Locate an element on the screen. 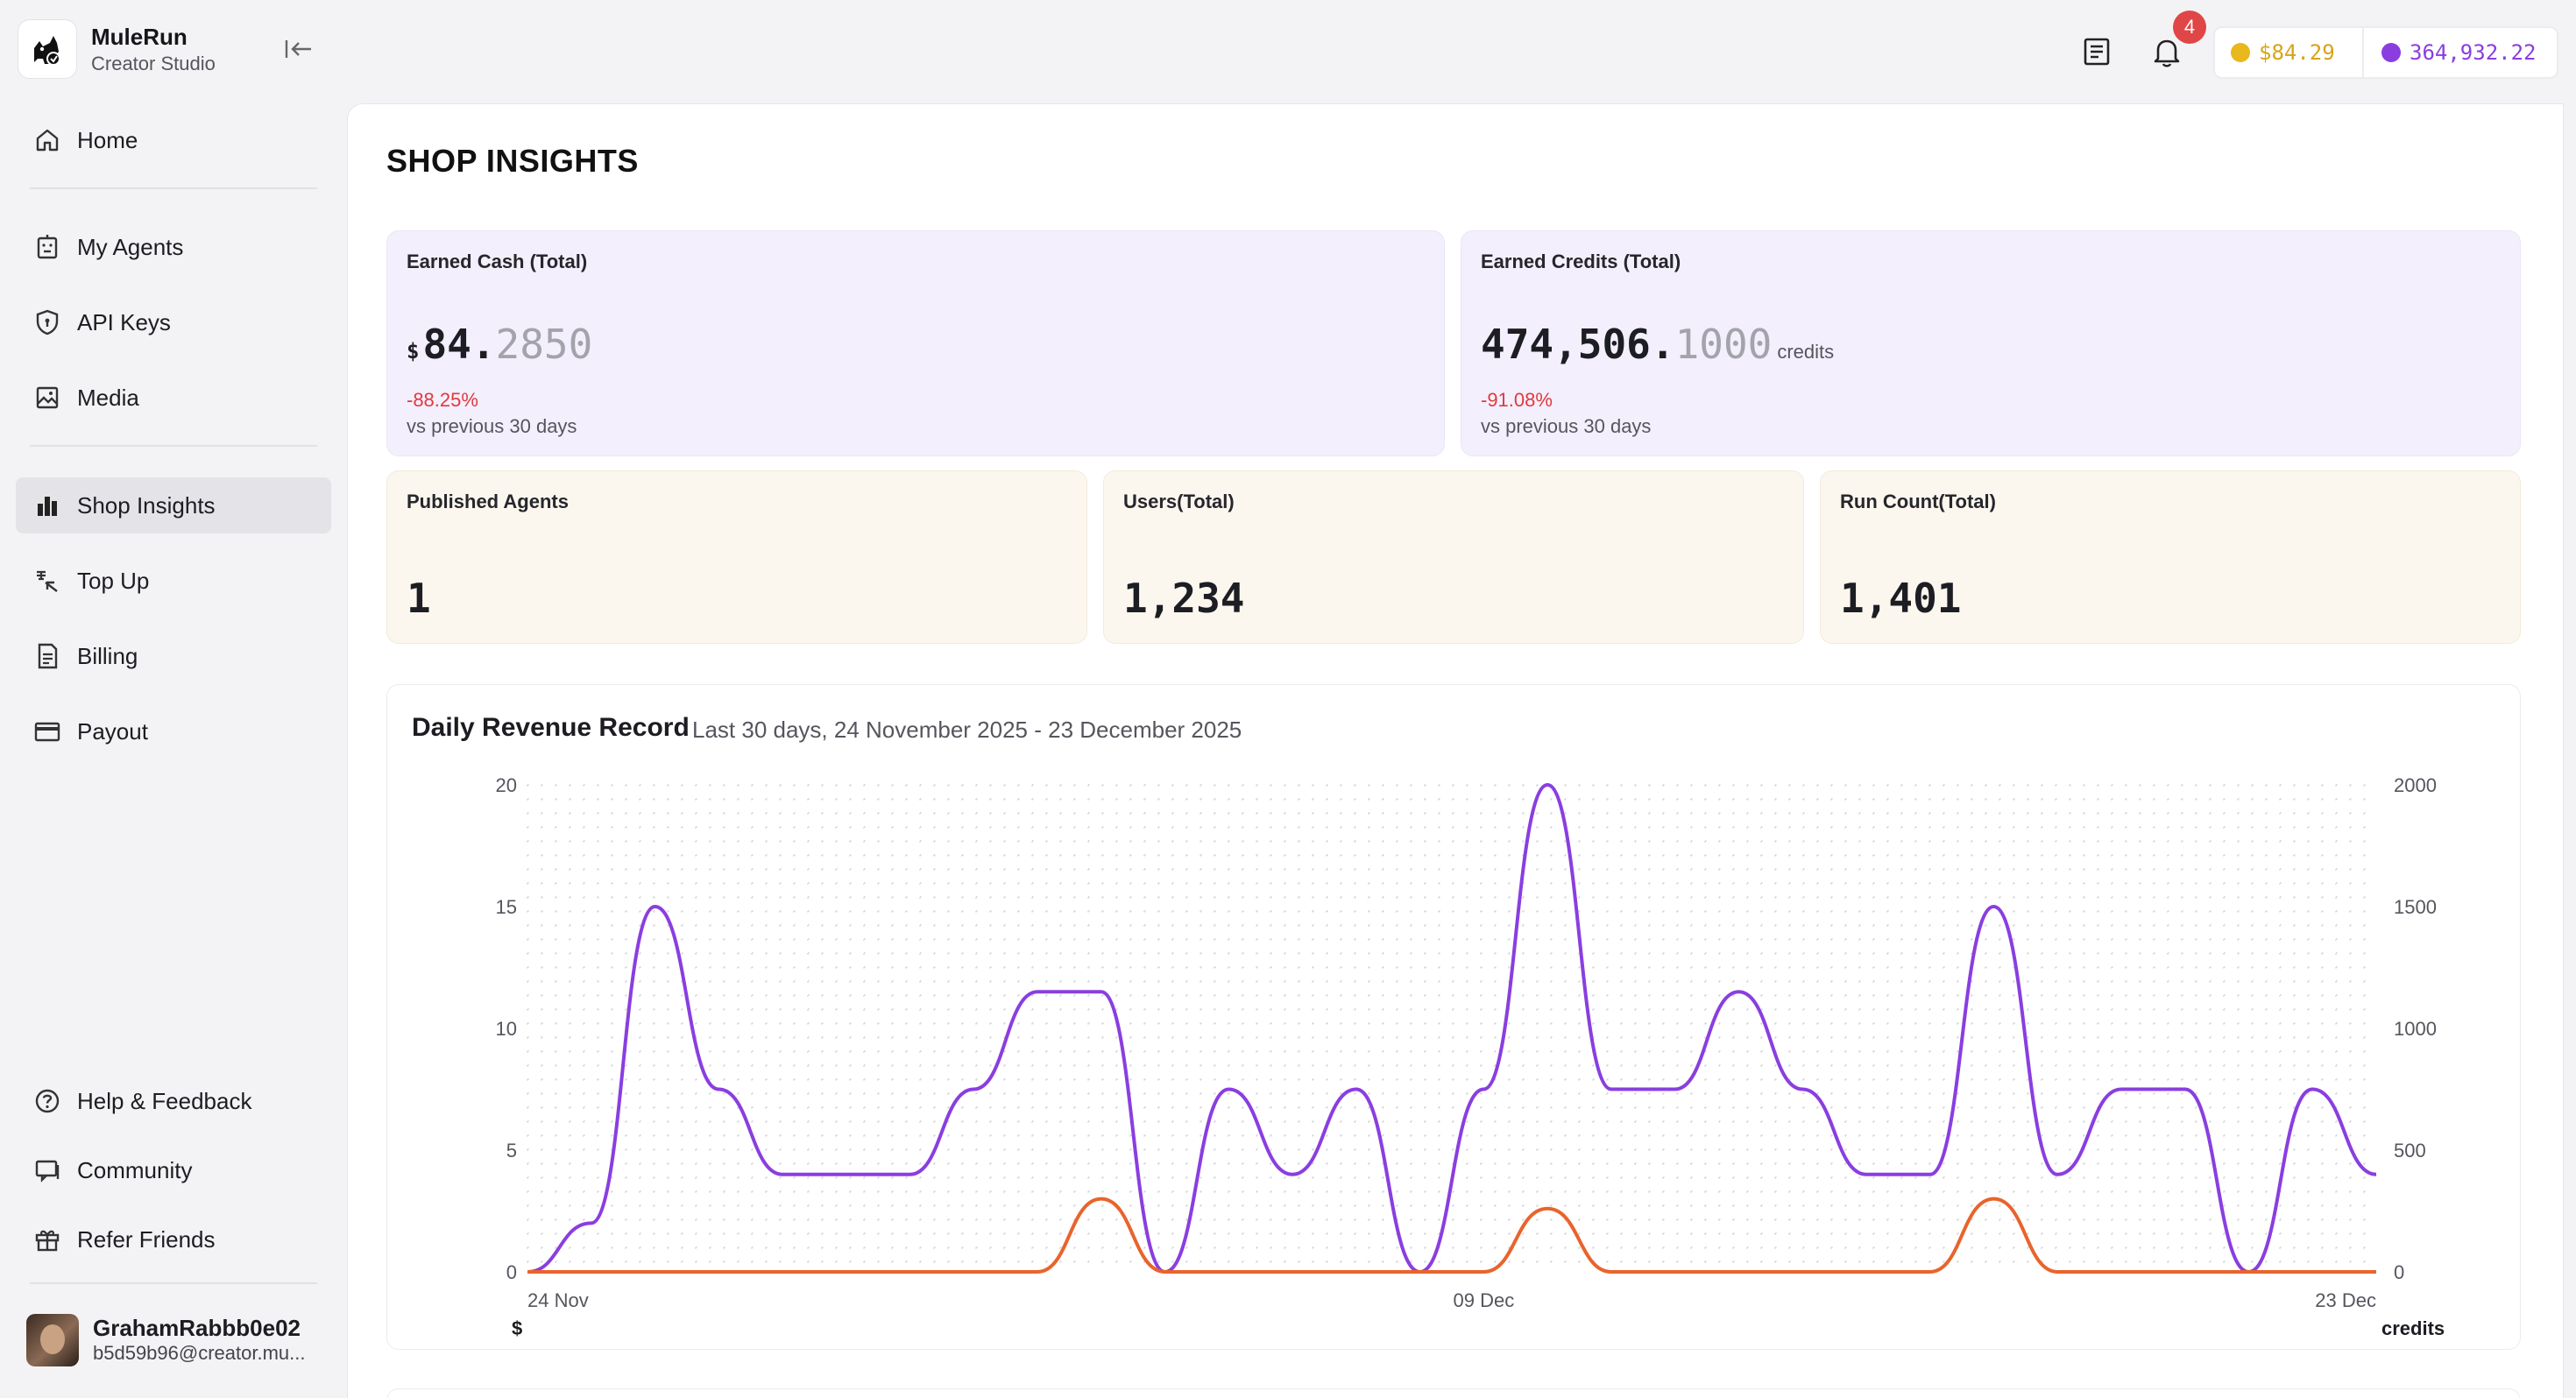 The image size is (2576, 1398). x-tick-label: 23 Dec is located at coordinates (2345, 1300).